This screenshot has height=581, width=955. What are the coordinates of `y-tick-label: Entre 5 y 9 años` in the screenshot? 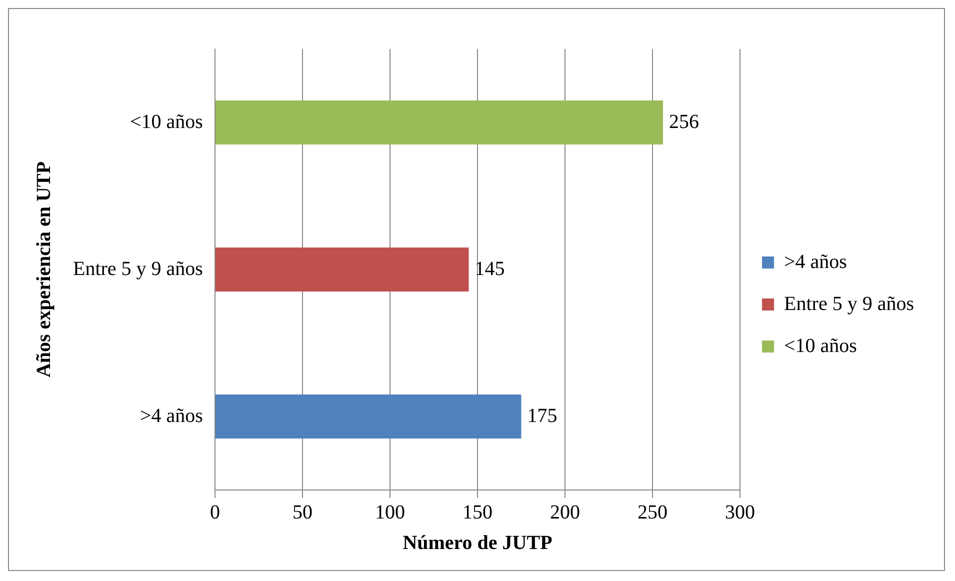 It's located at (138, 269).